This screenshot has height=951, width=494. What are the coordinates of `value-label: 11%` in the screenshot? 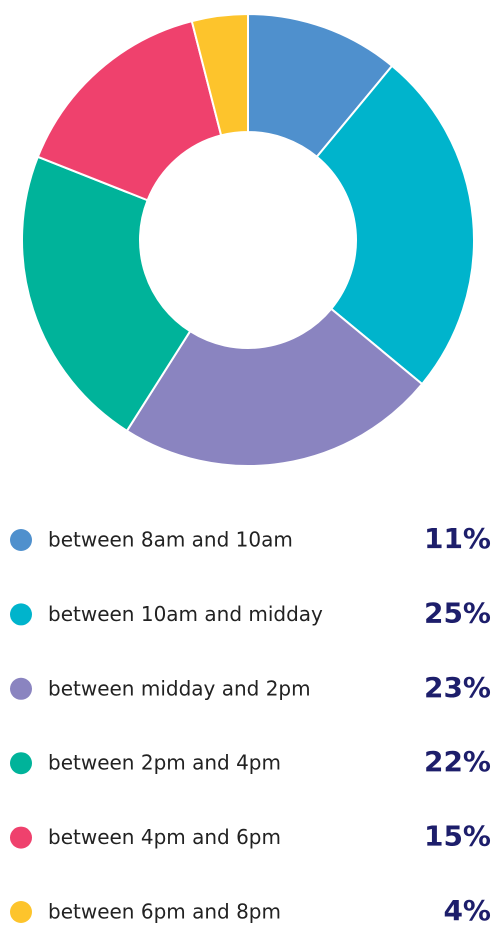 It's located at (457, 538).